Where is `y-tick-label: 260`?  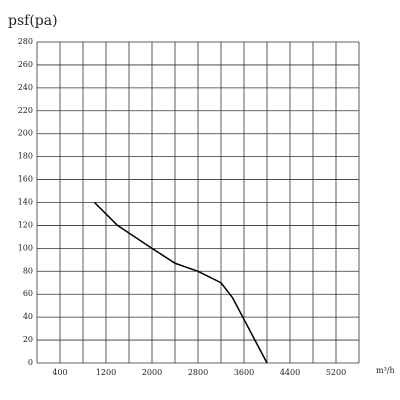
y-tick-label: 260 is located at coordinates (25, 64).